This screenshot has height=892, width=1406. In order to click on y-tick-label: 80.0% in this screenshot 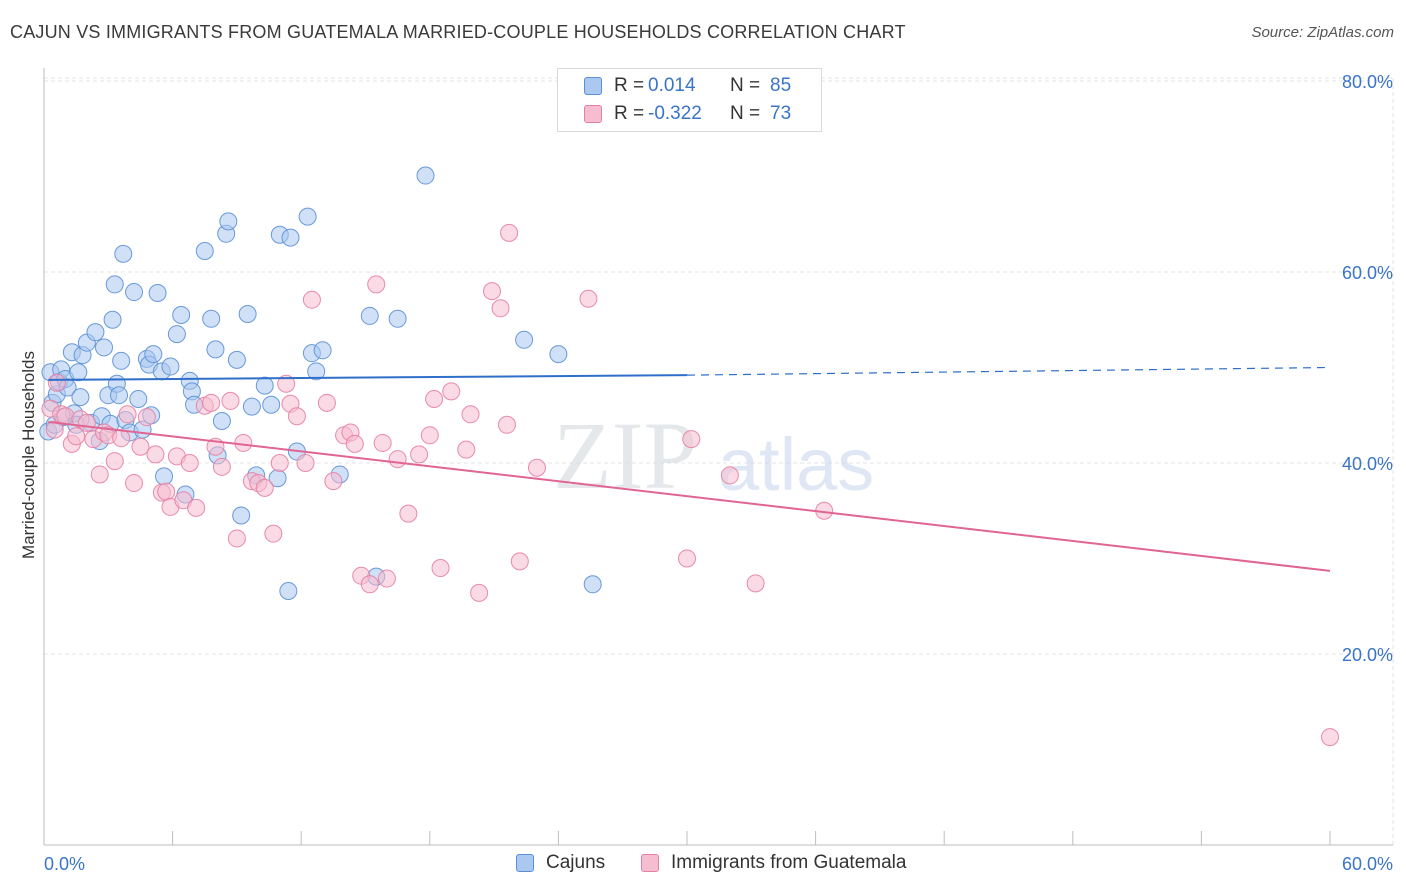, I will do `click(1367, 82)`.